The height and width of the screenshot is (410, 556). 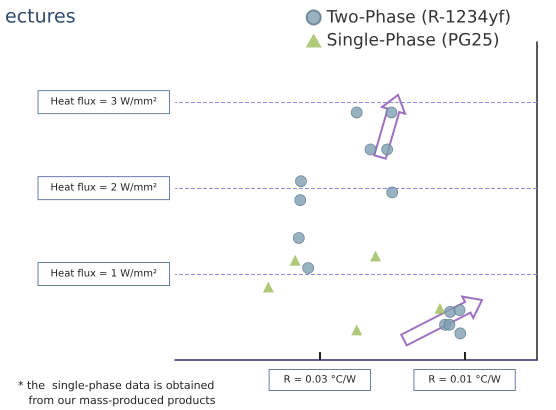 I want to click on legend-label: Single-Phase (PG25), so click(x=413, y=40).